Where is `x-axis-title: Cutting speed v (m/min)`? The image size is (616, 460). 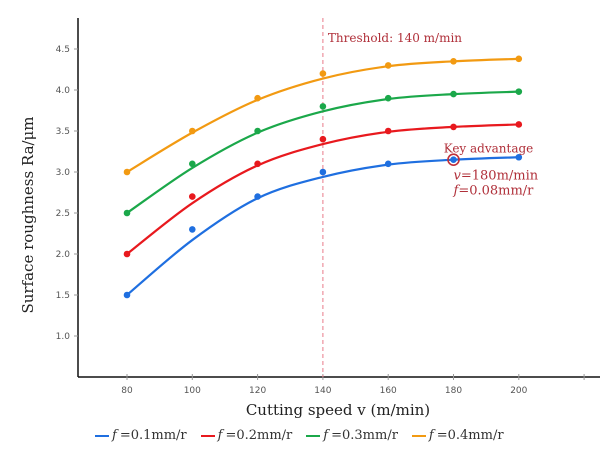 x-axis-title: Cutting speed v (m/min) is located at coordinates (338, 410).